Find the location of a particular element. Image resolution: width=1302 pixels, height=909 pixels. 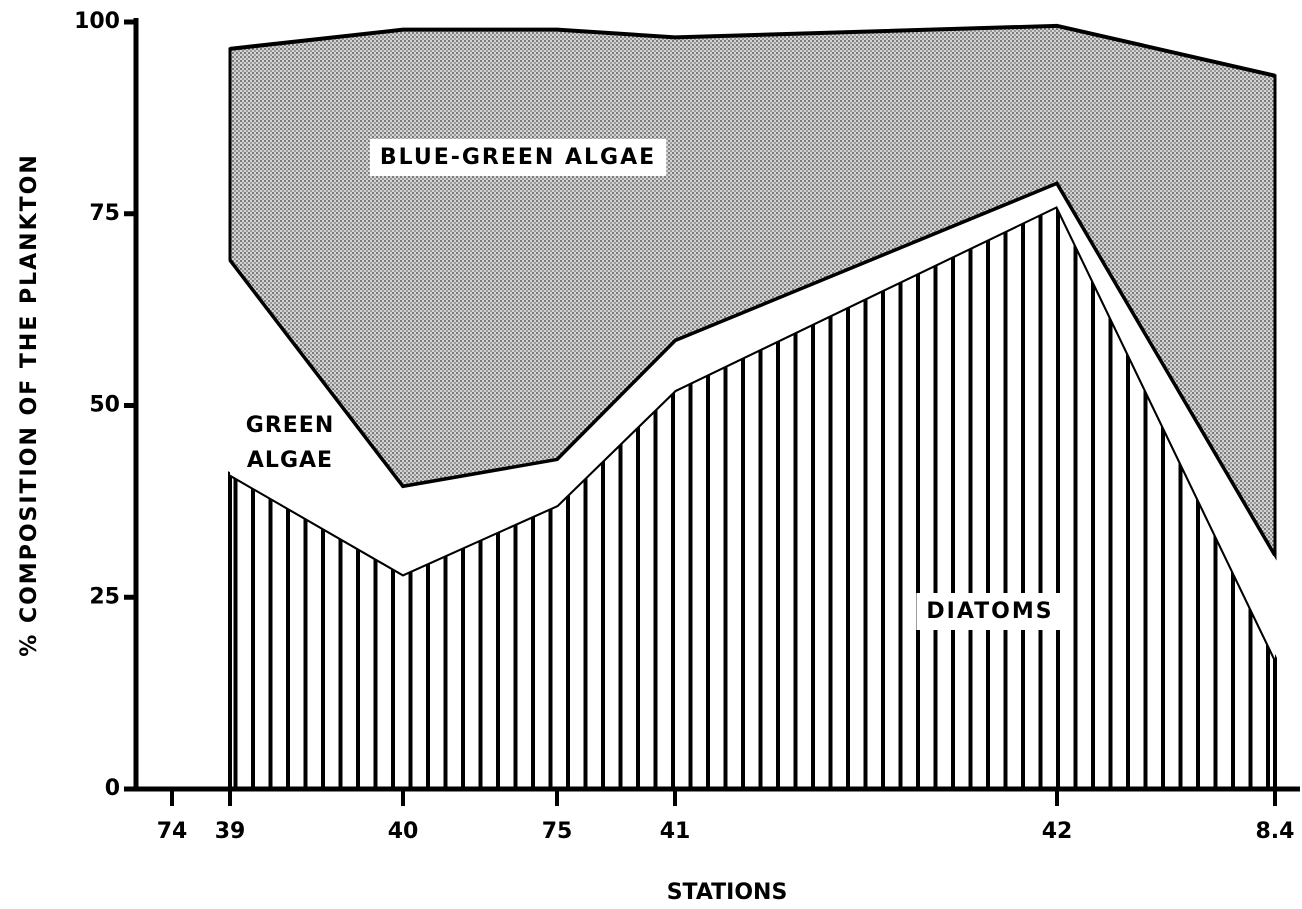

x-tick-label: 42 is located at coordinates (1057, 831).